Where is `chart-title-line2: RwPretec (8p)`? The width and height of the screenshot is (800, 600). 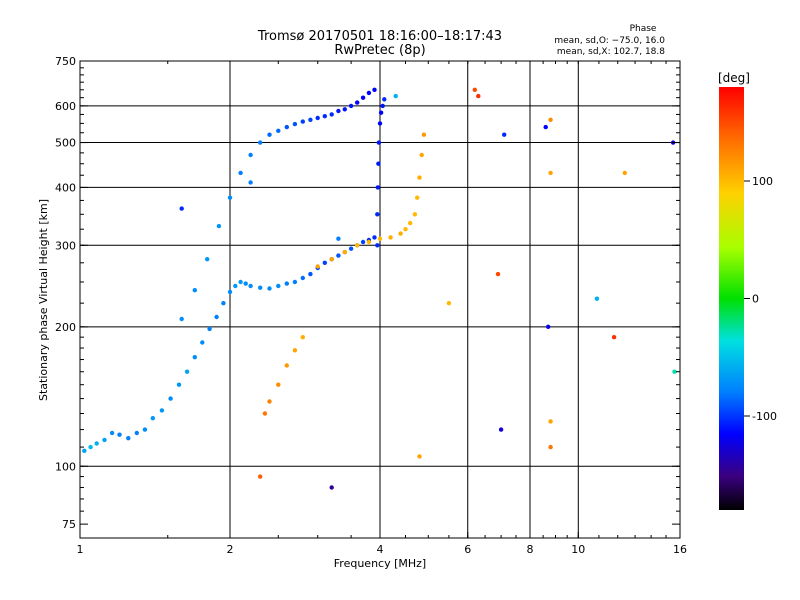 chart-title-line2: RwPretec (8p) is located at coordinates (379, 50).